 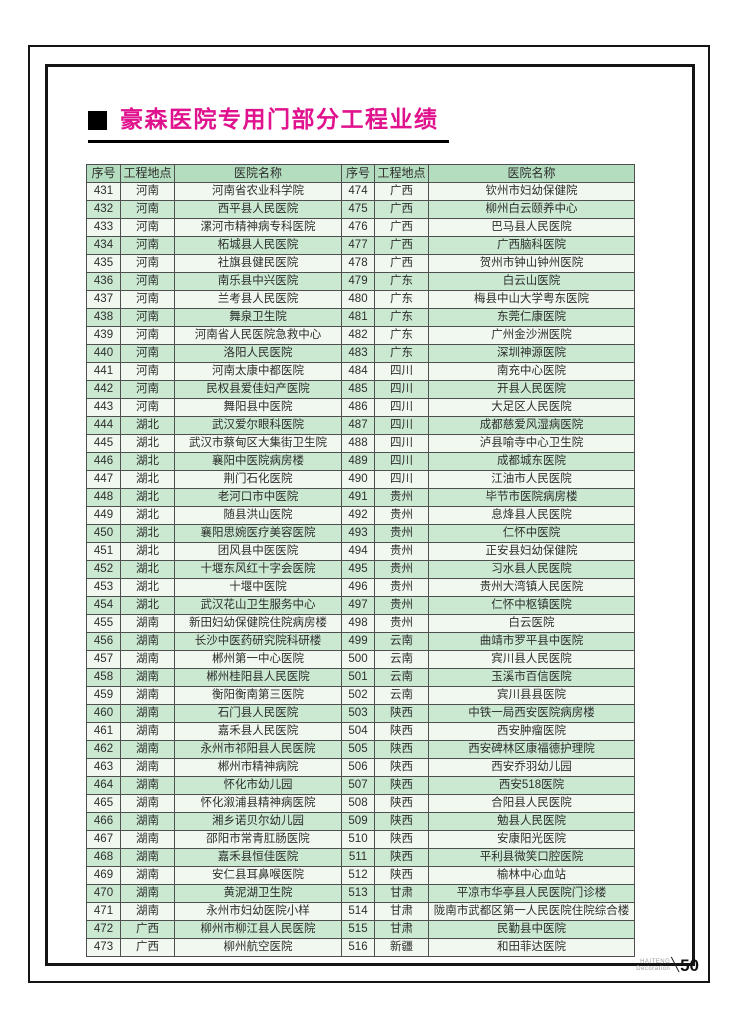 I want to click on hospital-cell: 舞泉卫生院, so click(x=258, y=317).